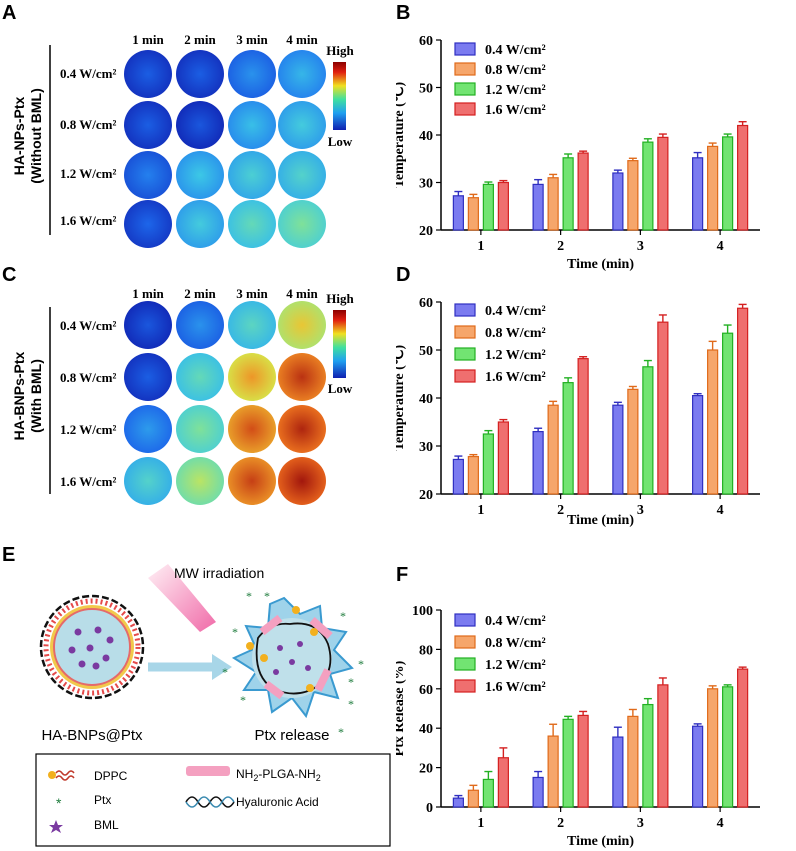 This screenshot has width=796, height=851. I want to click on panel-label-e: E, so click(9, 555).